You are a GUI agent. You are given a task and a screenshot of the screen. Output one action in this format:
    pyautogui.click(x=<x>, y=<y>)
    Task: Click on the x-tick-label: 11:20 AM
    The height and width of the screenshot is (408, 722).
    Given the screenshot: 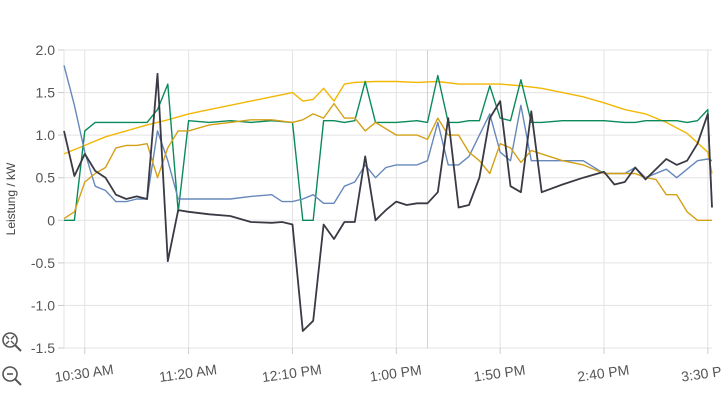 What is the action you would take?
    pyautogui.click(x=188, y=373)
    